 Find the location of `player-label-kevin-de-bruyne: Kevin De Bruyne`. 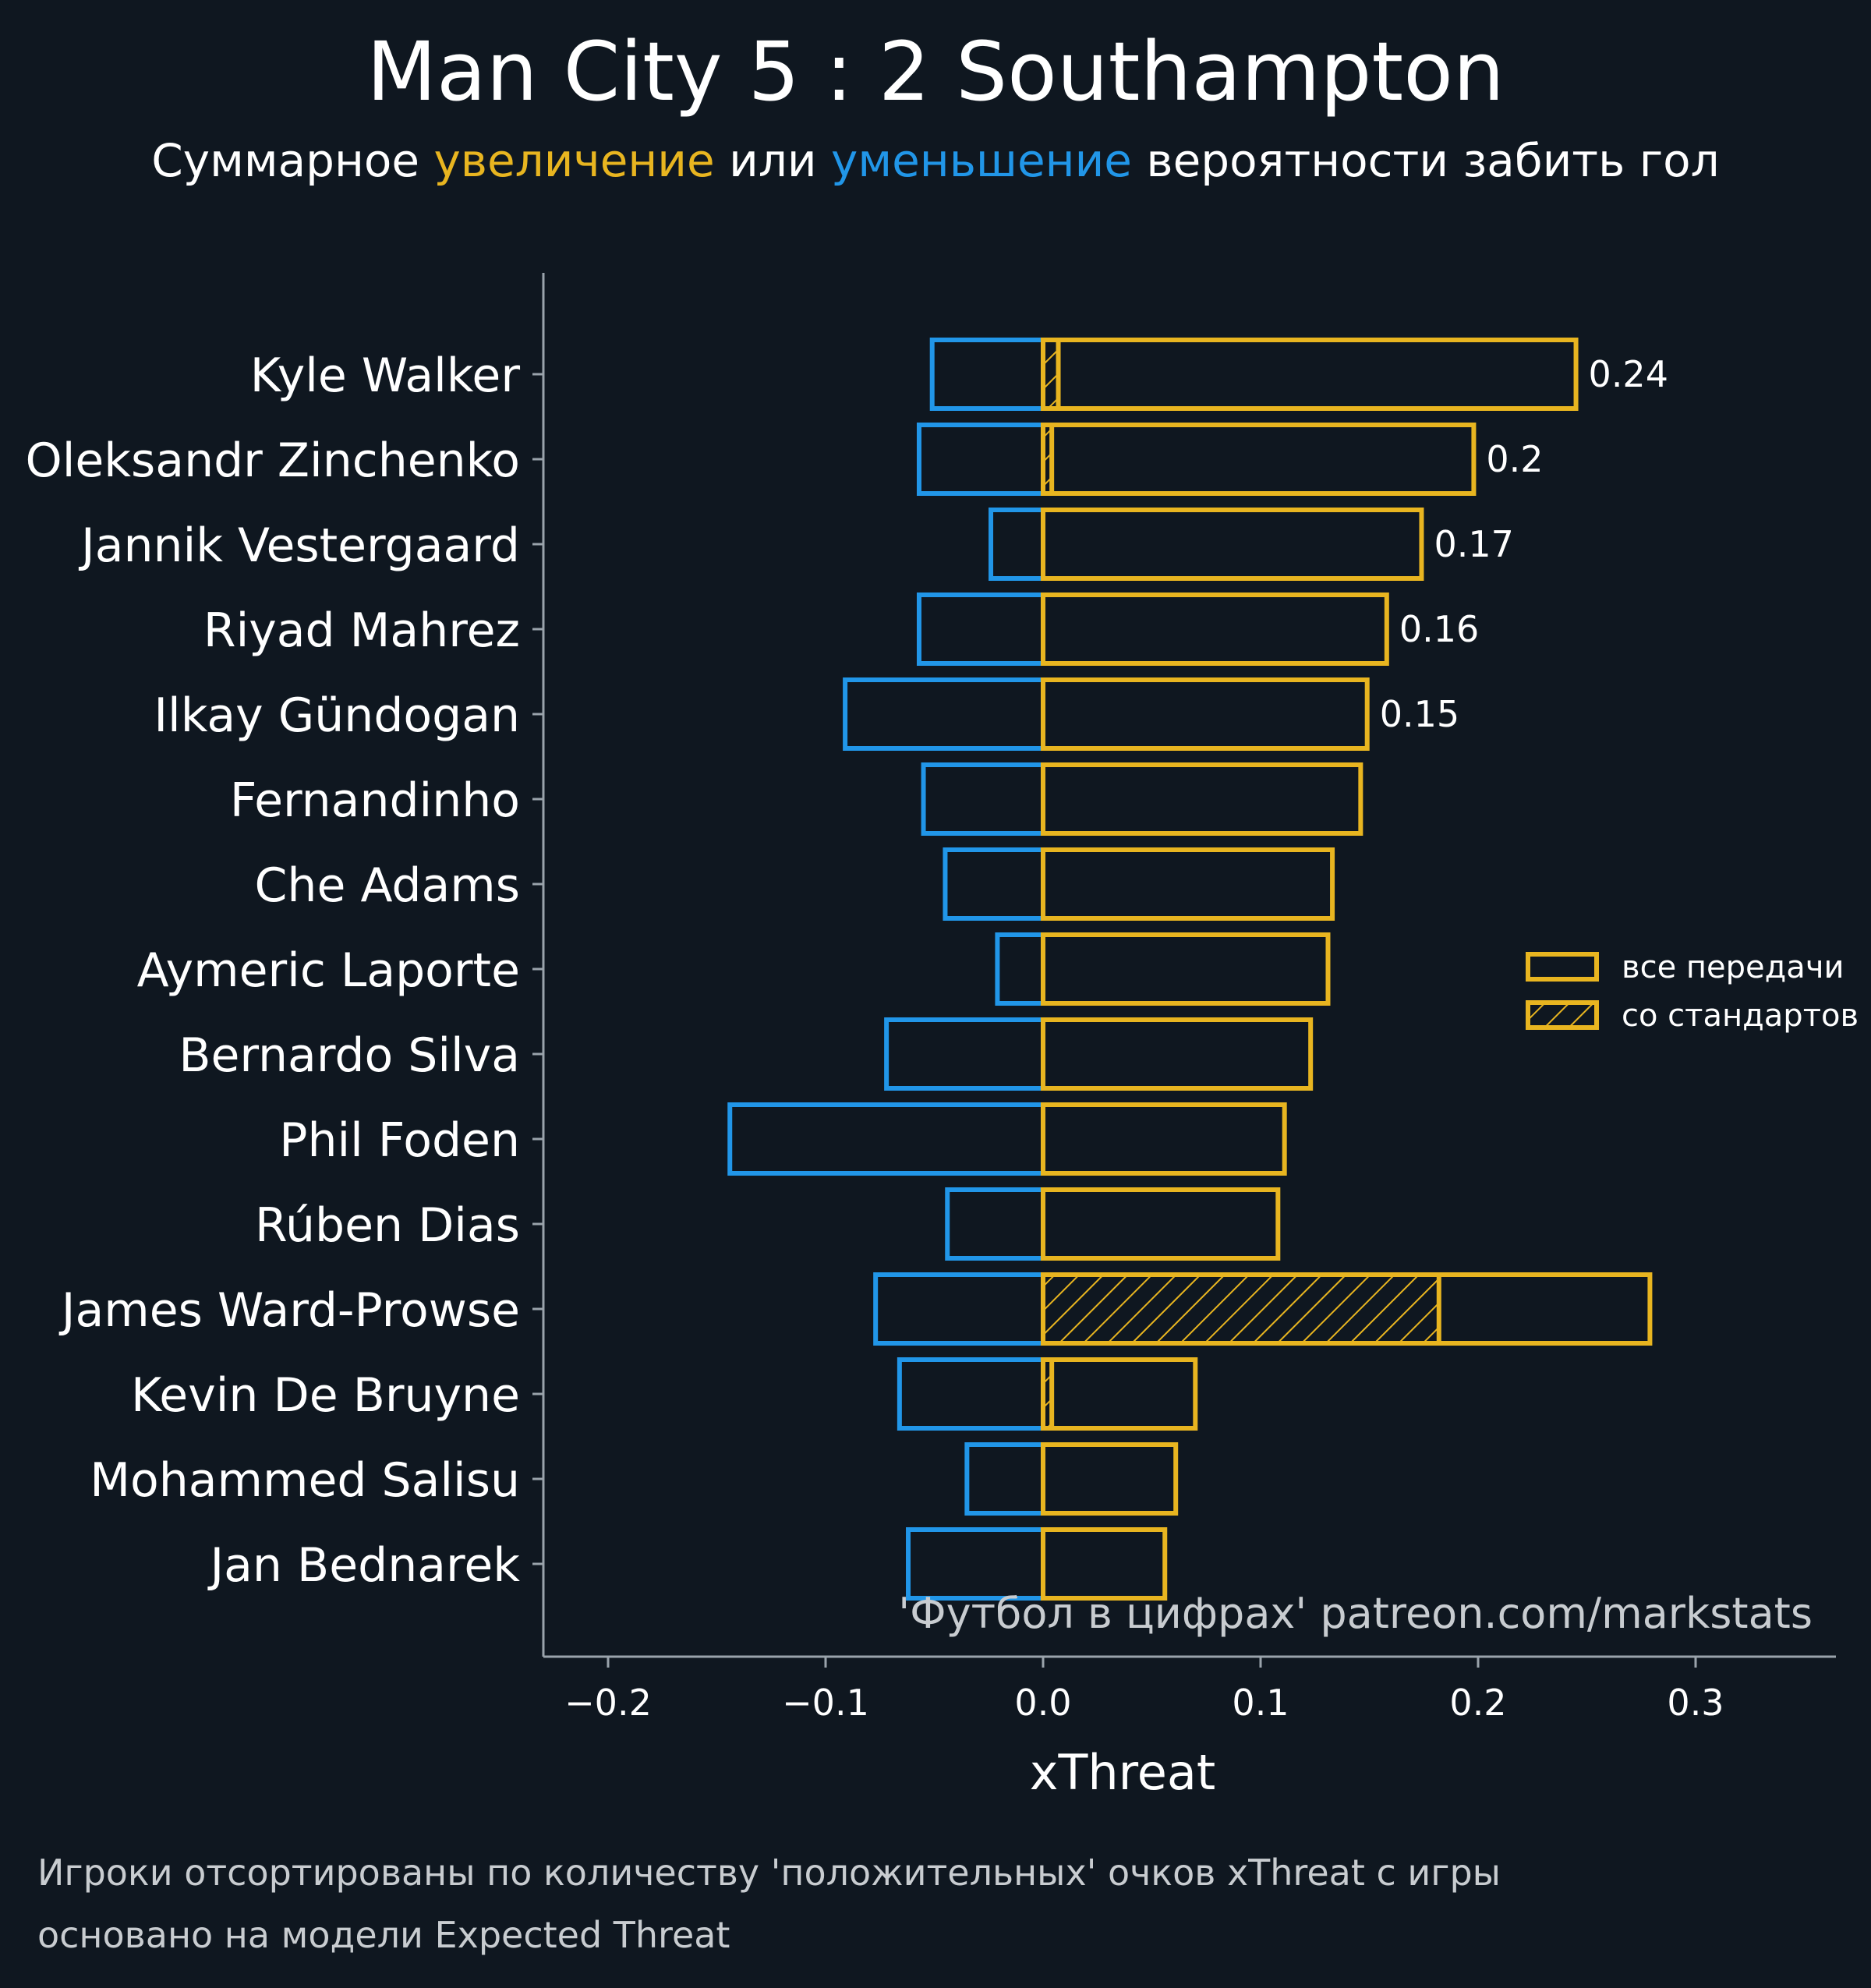

player-label-kevin-de-bruyne: Kevin De Bruyne is located at coordinates (325, 1395).